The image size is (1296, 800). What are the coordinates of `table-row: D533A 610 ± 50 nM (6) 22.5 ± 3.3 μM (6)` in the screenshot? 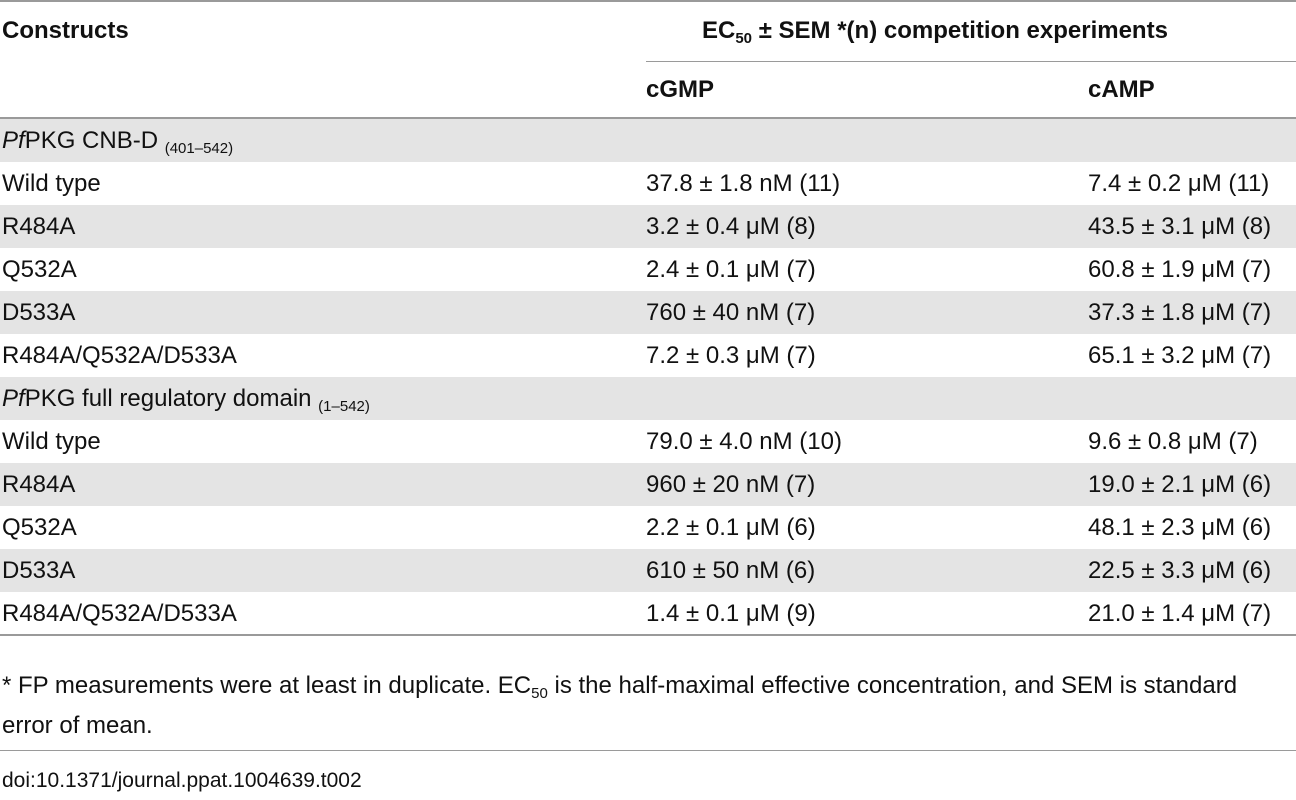 It's located at (648, 570).